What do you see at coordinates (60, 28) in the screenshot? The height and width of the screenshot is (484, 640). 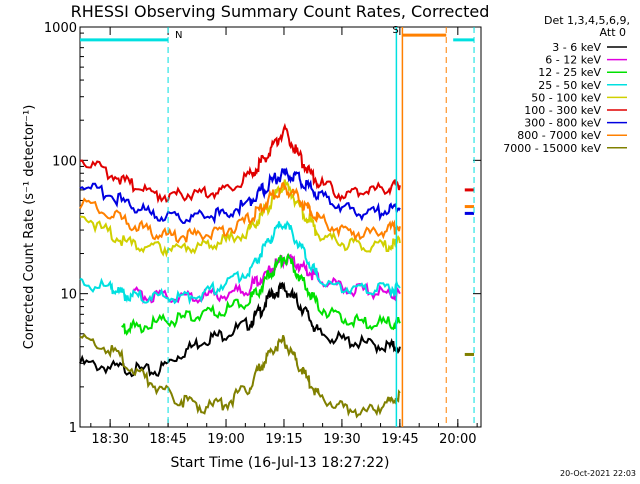 I see `y-tick-label: 1000` at bounding box center [60, 28].